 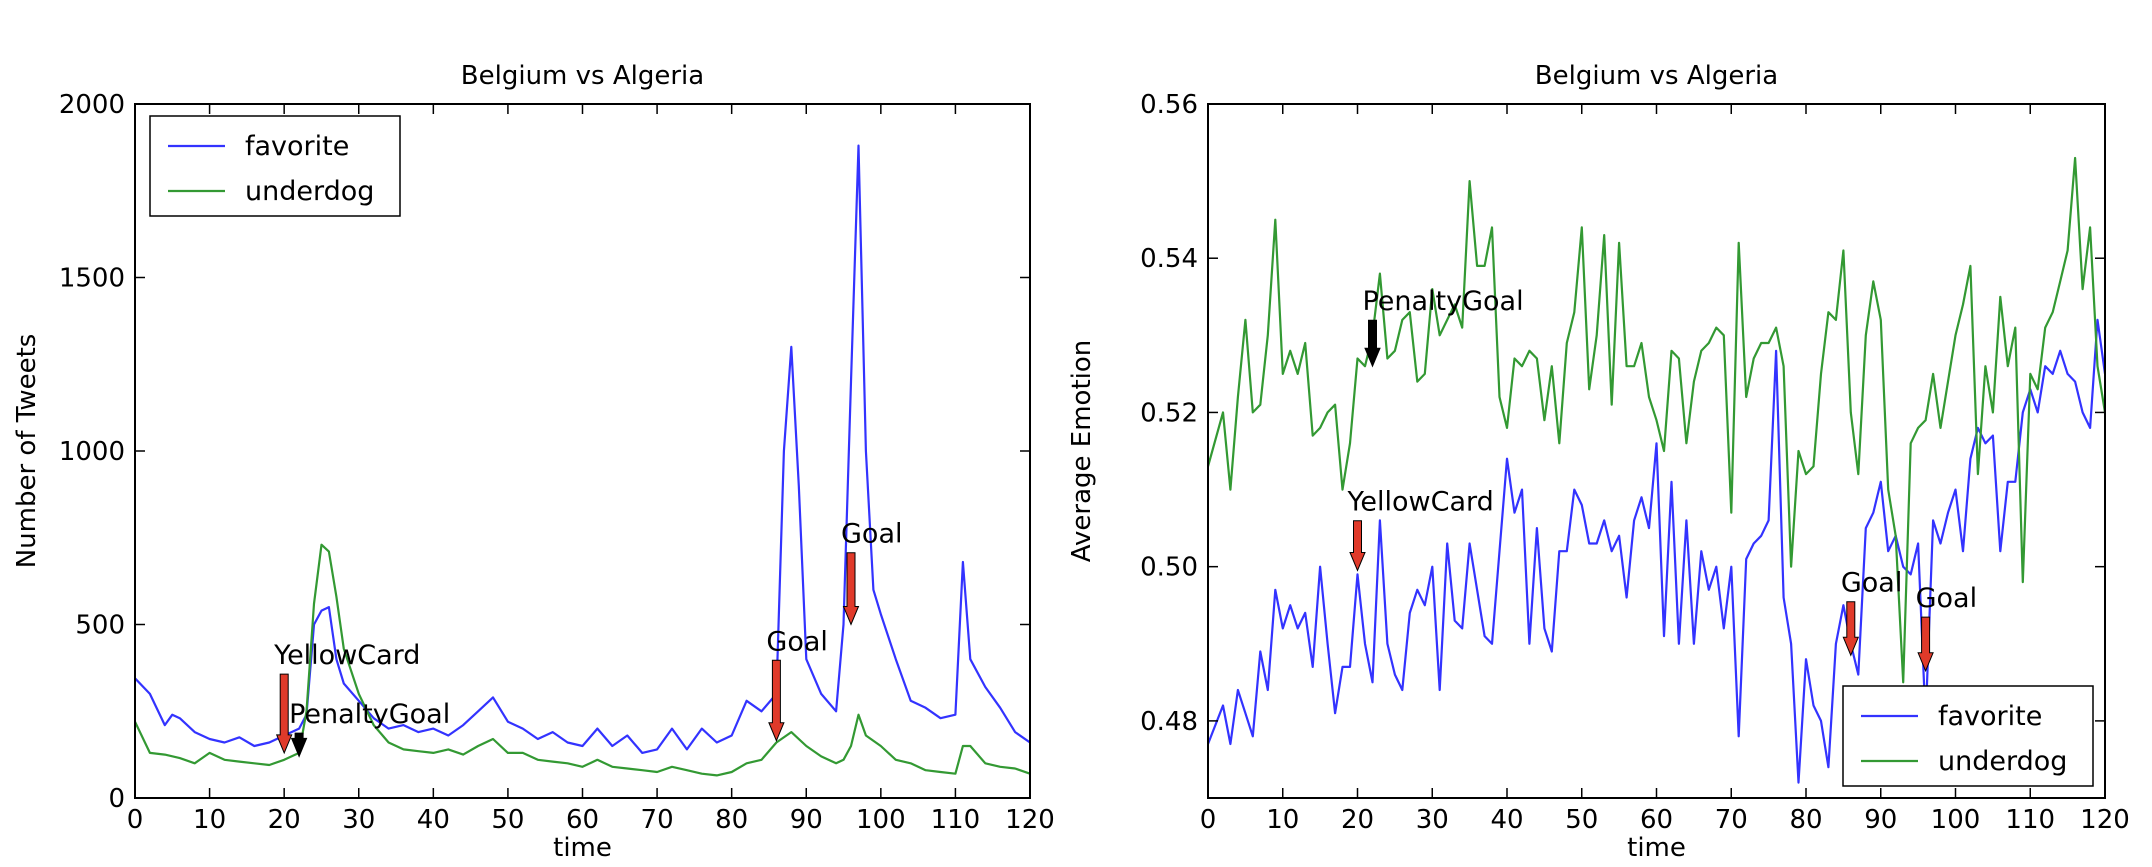 What do you see at coordinates (1169, 722) in the screenshot?
I see `y-tick-label: 0.48` at bounding box center [1169, 722].